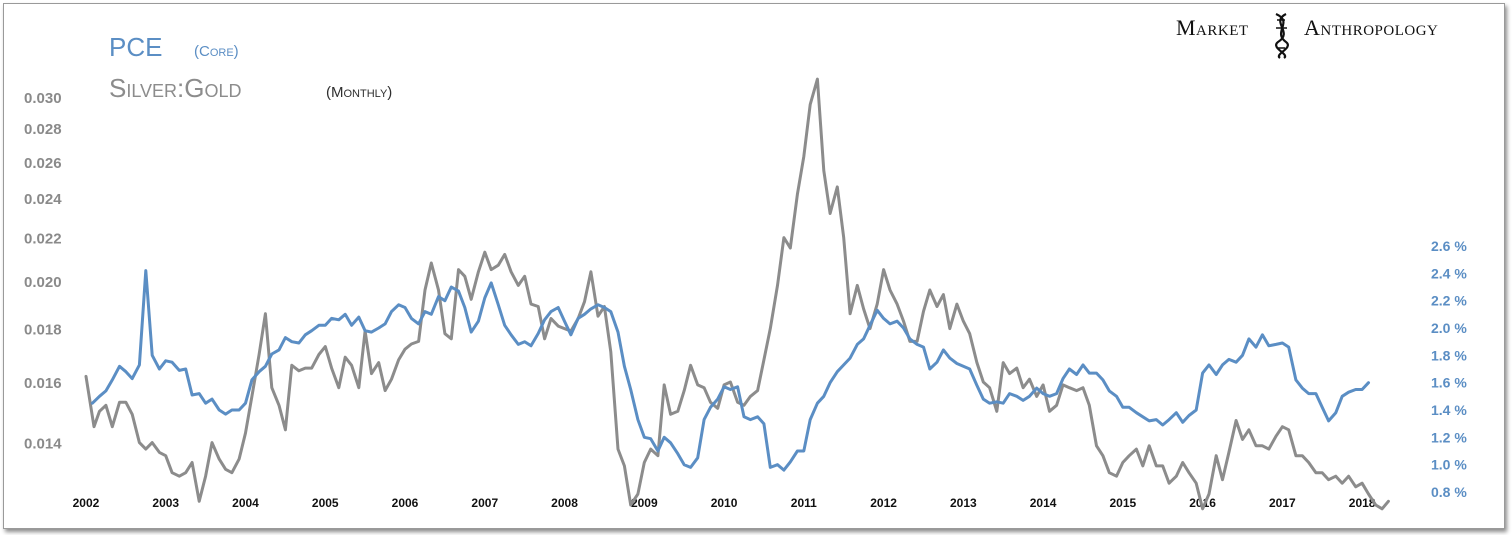 This screenshot has height=535, width=1512. I want to click on x-tick-label: 2013, so click(963, 503).